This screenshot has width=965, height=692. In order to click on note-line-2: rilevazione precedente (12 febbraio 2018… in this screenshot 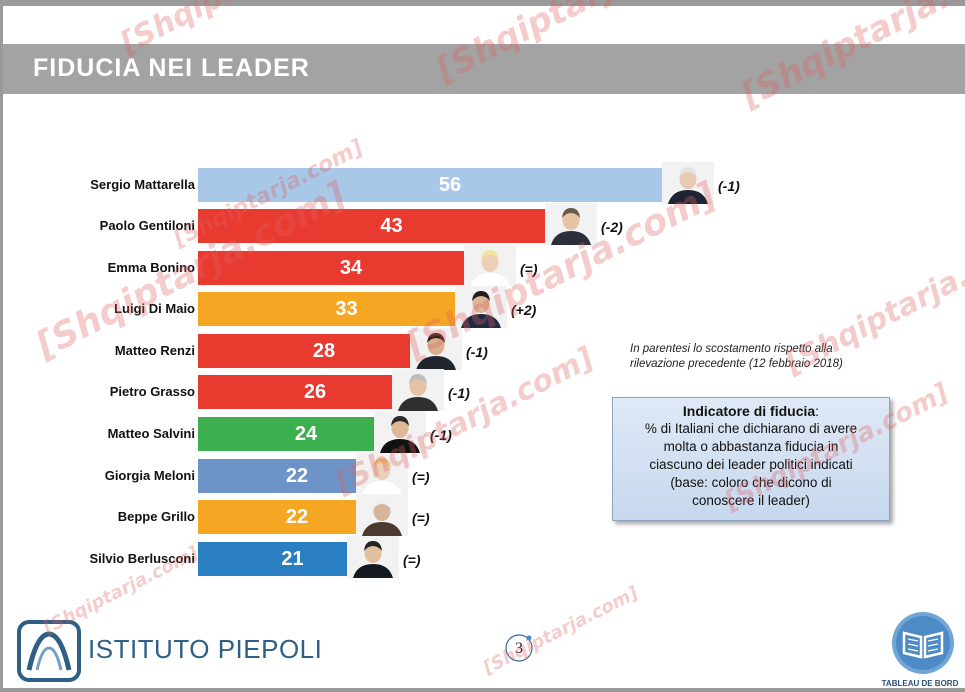, I will do `click(736, 364)`.